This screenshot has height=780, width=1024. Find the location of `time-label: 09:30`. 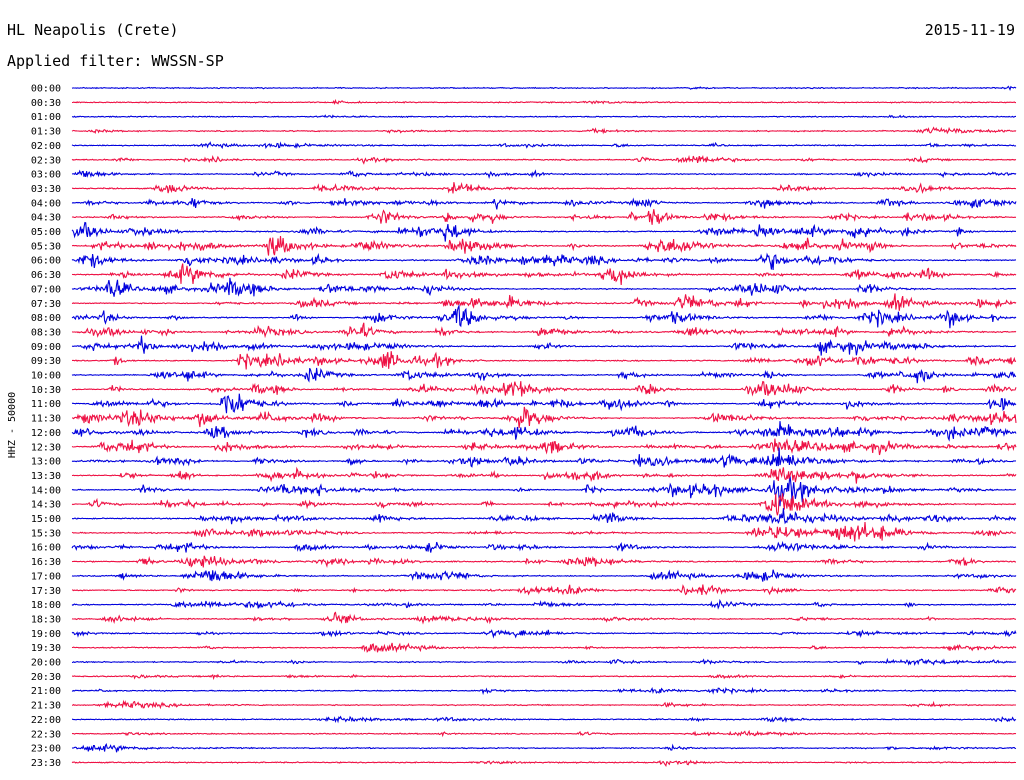

time-label: 09:30 is located at coordinates (46, 361).